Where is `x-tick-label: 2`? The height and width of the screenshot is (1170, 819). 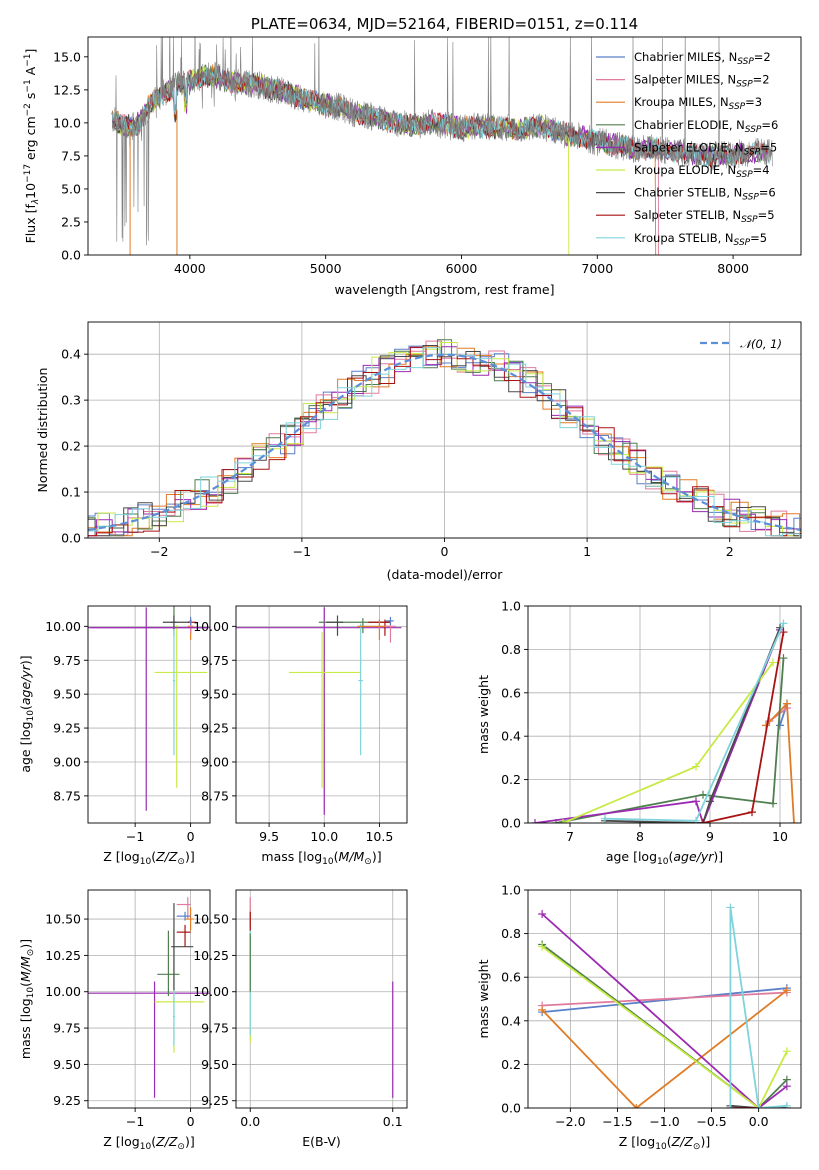 x-tick-label: 2 is located at coordinates (730, 551).